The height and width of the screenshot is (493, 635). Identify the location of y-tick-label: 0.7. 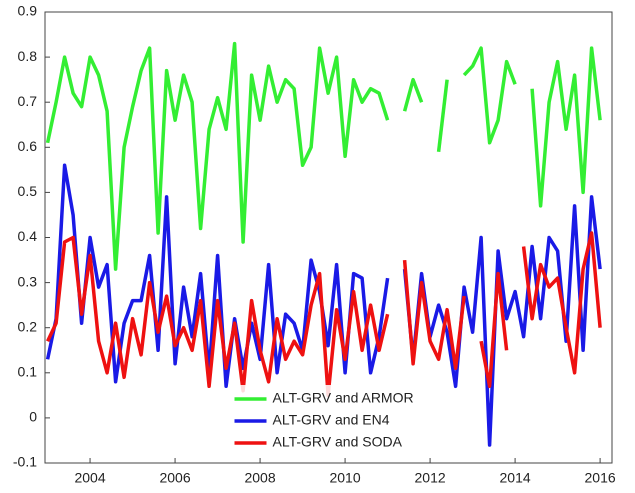
(28, 101).